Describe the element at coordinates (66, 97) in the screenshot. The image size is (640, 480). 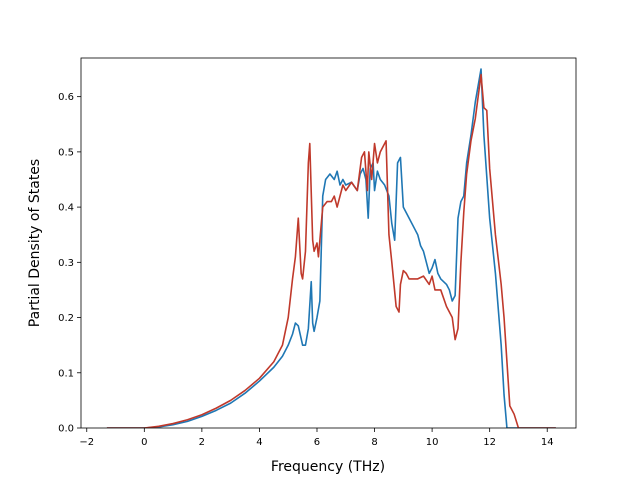
I see `y-tick-label: 0.6` at that location.